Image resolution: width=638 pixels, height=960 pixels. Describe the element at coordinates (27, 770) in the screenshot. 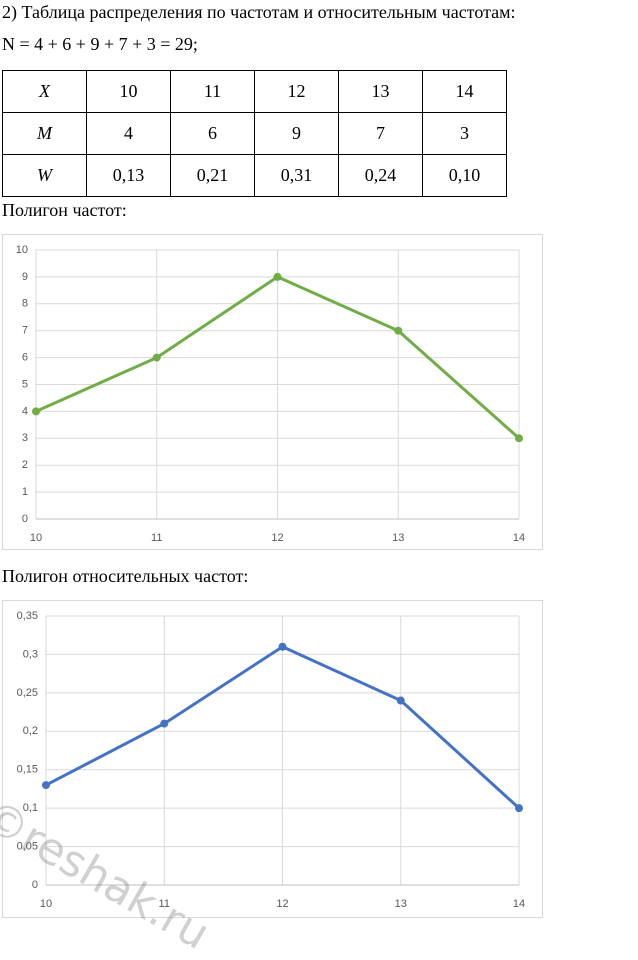

I see `y-tick-label: 0,15` at that location.